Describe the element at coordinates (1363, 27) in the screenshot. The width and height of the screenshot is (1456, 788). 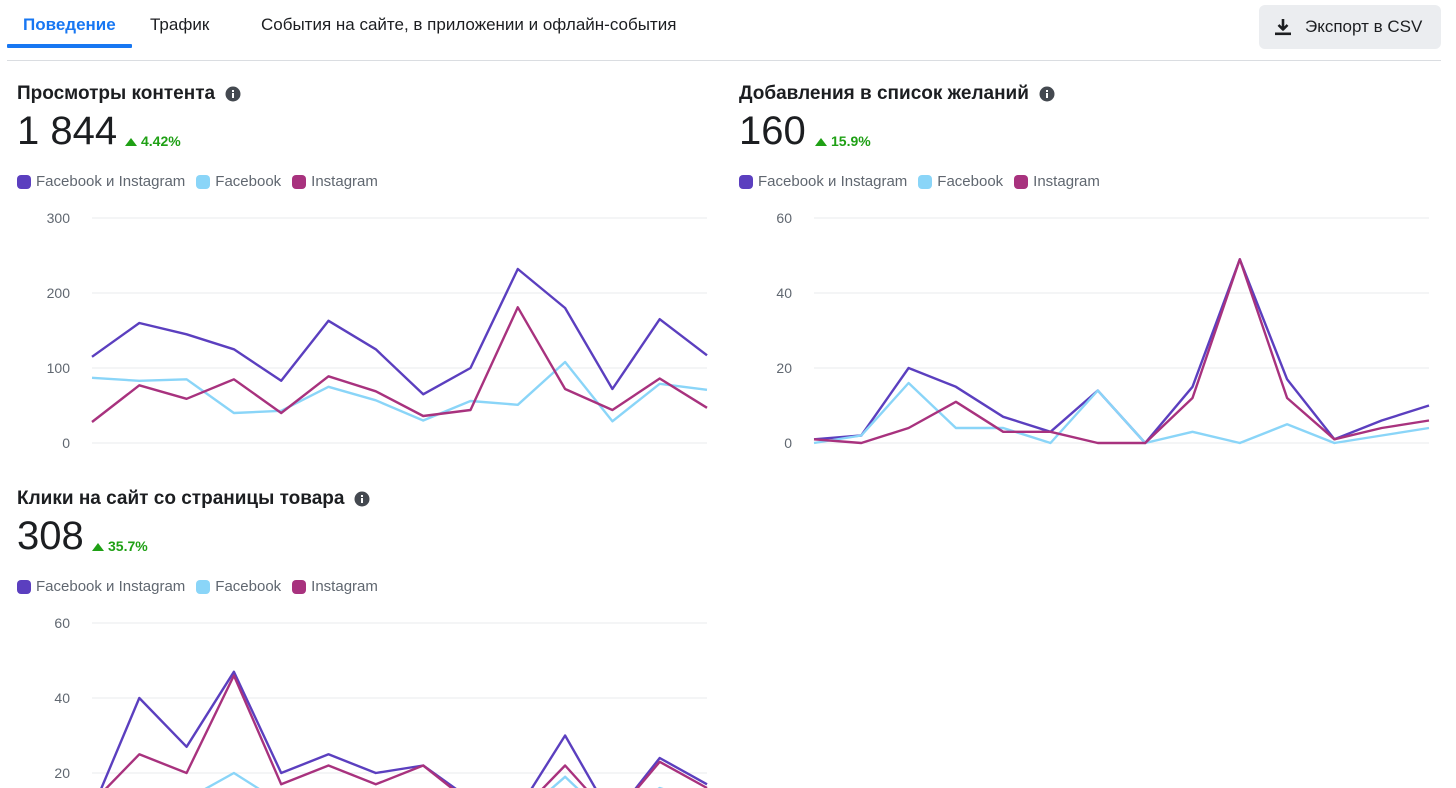
I see `export-csv-label: Экспорт в CSV` at that location.